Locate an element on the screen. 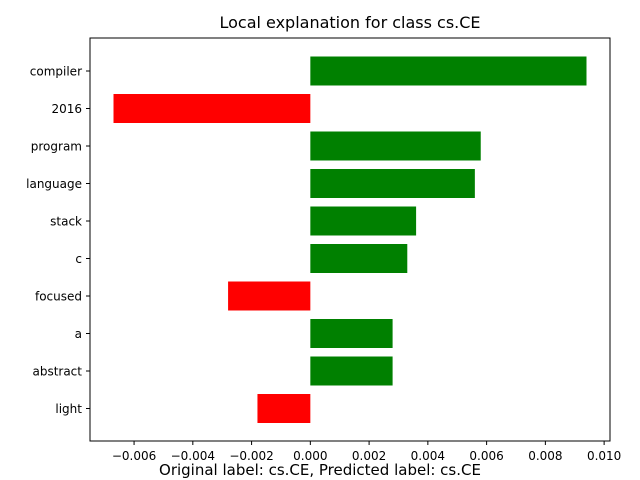  y-tick-label: light is located at coordinates (68, 409).